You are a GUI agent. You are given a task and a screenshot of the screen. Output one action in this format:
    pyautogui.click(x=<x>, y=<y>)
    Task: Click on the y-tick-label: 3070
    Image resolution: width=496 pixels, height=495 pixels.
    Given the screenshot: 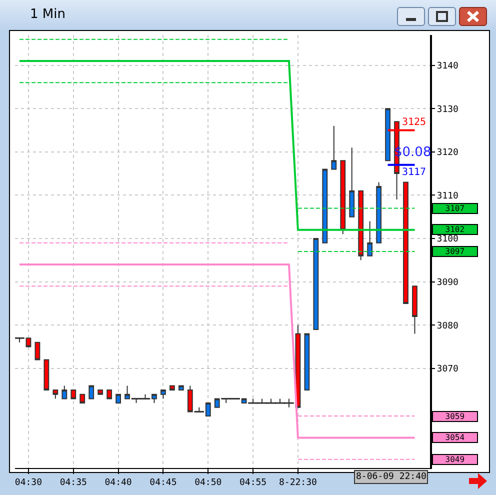 What is the action you would take?
    pyautogui.click(x=447, y=369)
    